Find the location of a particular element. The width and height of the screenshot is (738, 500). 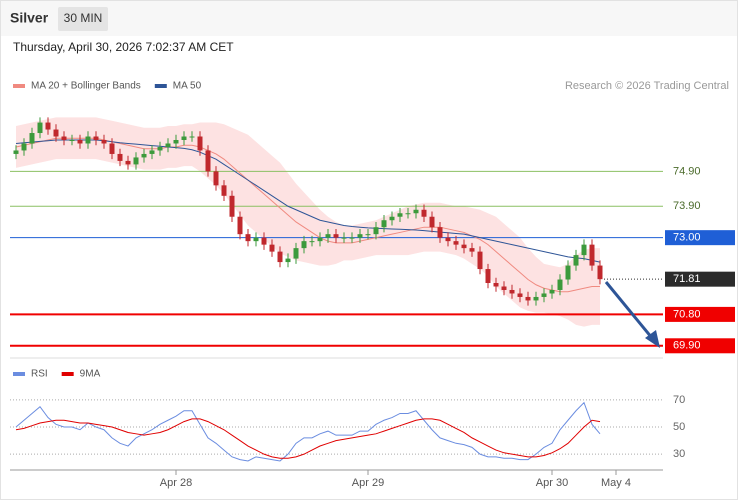

header-bar is located at coordinates (369, 18).